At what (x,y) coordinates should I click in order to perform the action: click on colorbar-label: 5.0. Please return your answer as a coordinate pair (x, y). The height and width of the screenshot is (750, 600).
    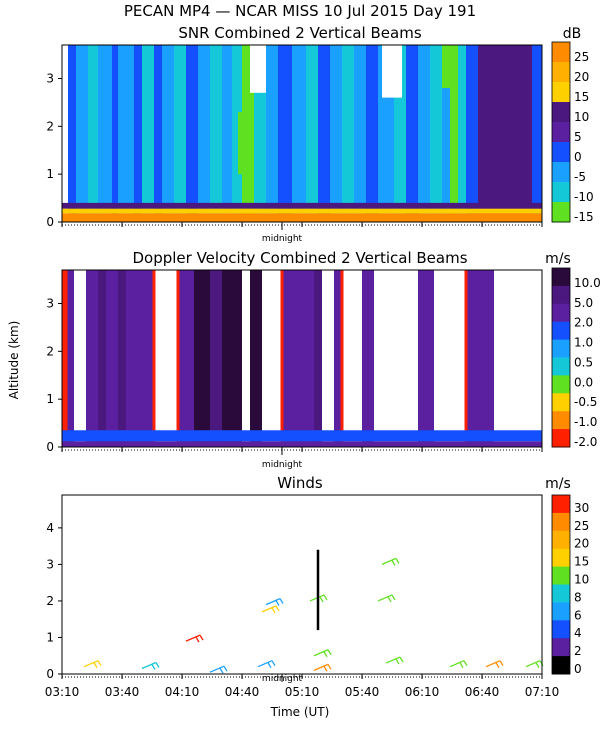
    Looking at the image, I should click on (583, 303).